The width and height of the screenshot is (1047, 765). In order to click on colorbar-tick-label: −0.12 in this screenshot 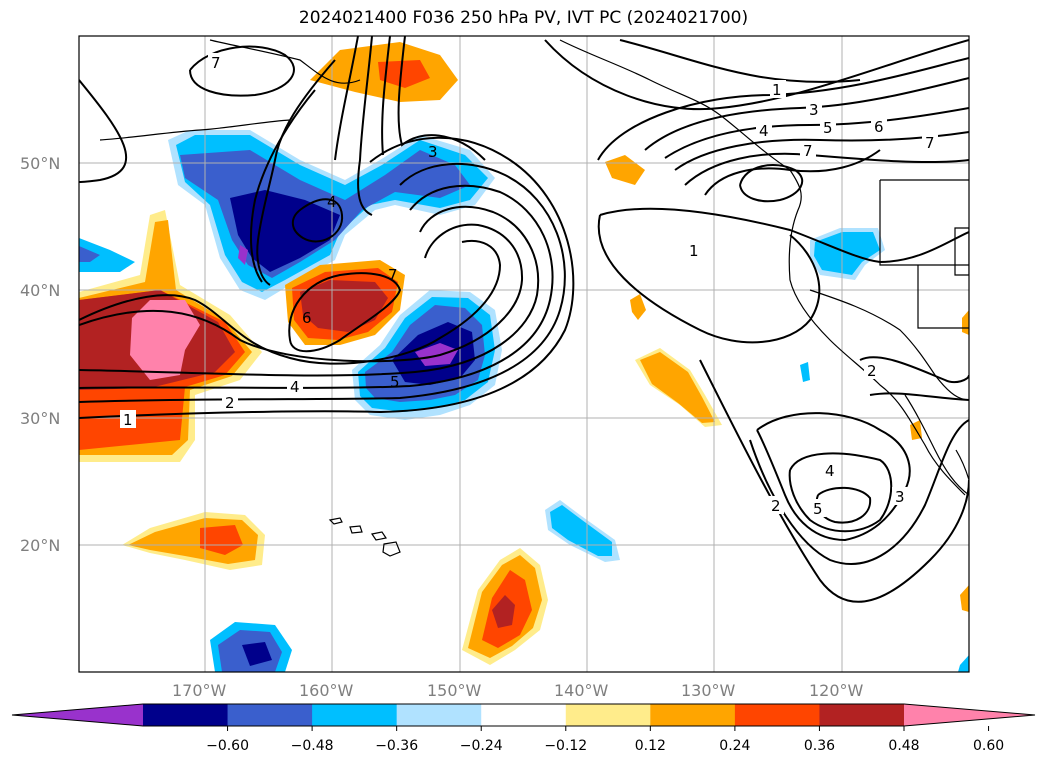, I will do `click(565, 746)`.